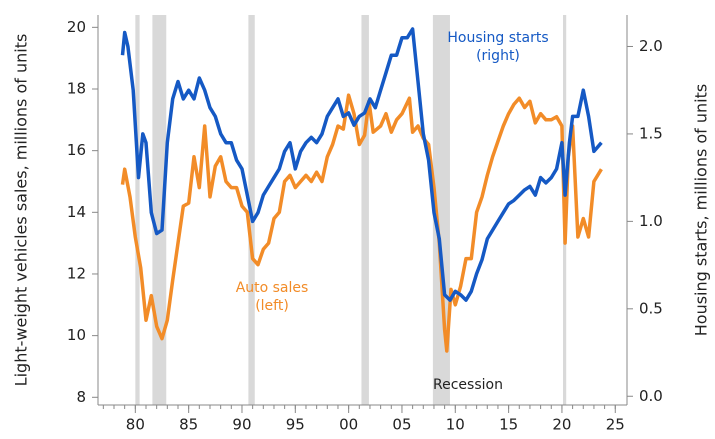 The width and height of the screenshot is (715, 439). What do you see at coordinates (348, 425) in the screenshot?
I see `x-tick-label: 00` at bounding box center [348, 425].